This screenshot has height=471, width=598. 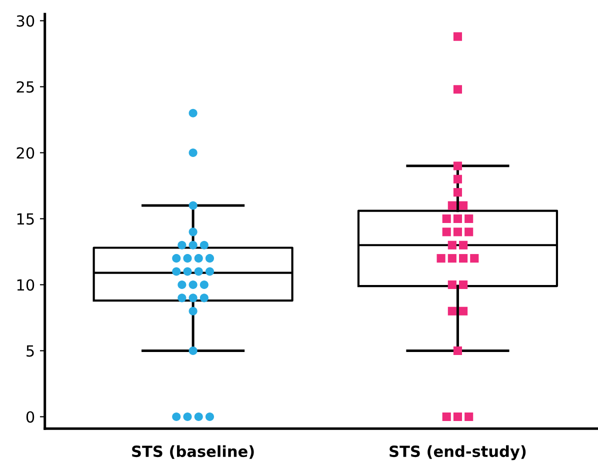 I want to click on y-tick-label: 25, so click(x=25, y=87).